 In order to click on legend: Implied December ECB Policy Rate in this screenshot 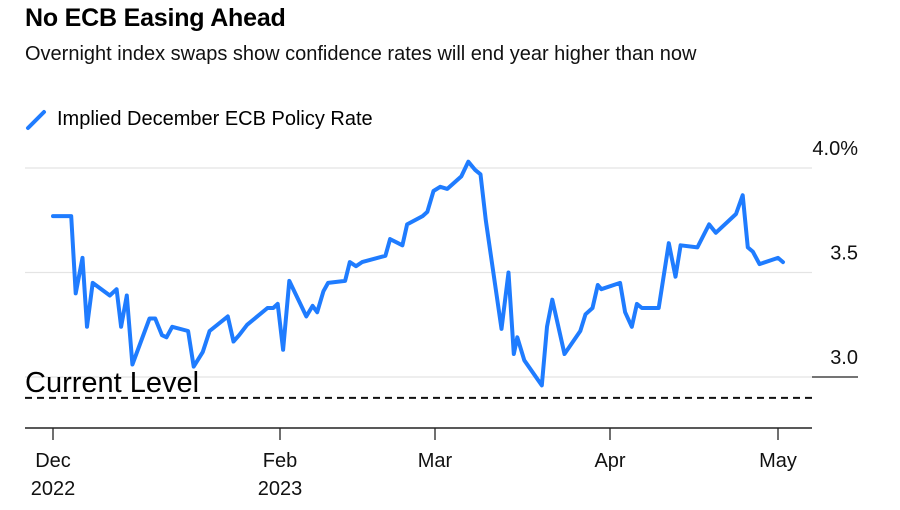, I will do `click(199, 119)`.